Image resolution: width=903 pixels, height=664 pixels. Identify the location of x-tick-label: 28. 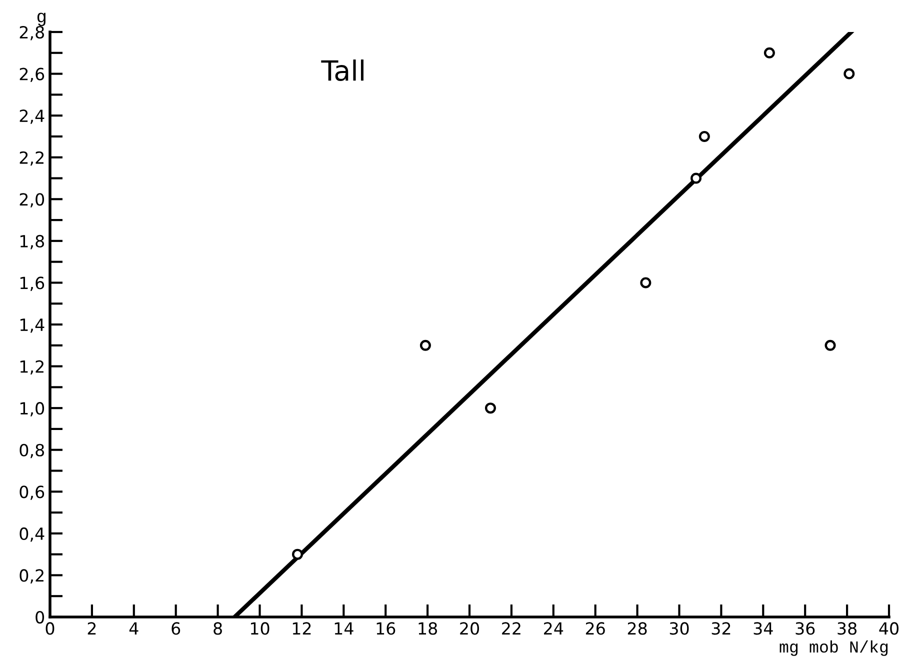
(637, 628).